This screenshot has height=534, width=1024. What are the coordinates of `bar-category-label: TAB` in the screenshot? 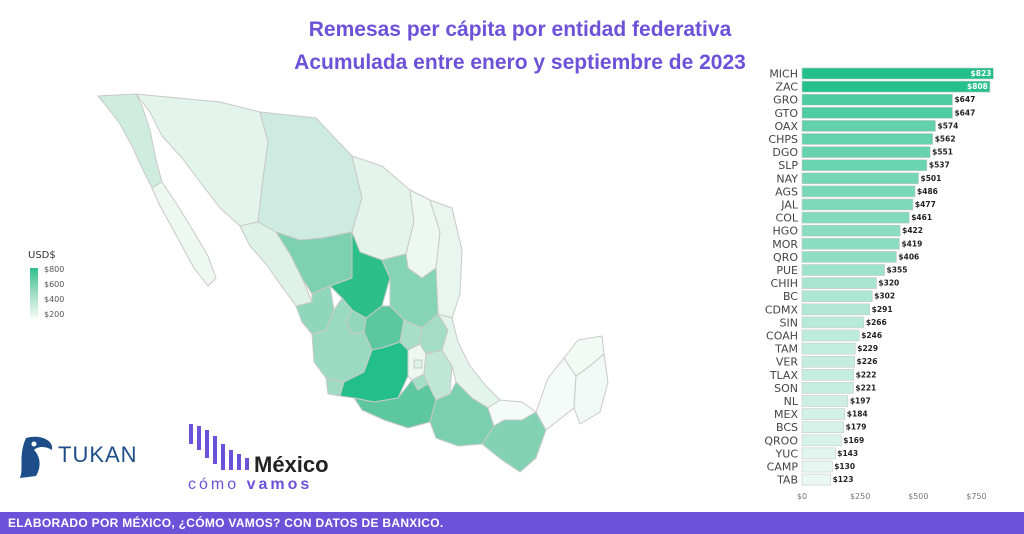 It's located at (787, 480).